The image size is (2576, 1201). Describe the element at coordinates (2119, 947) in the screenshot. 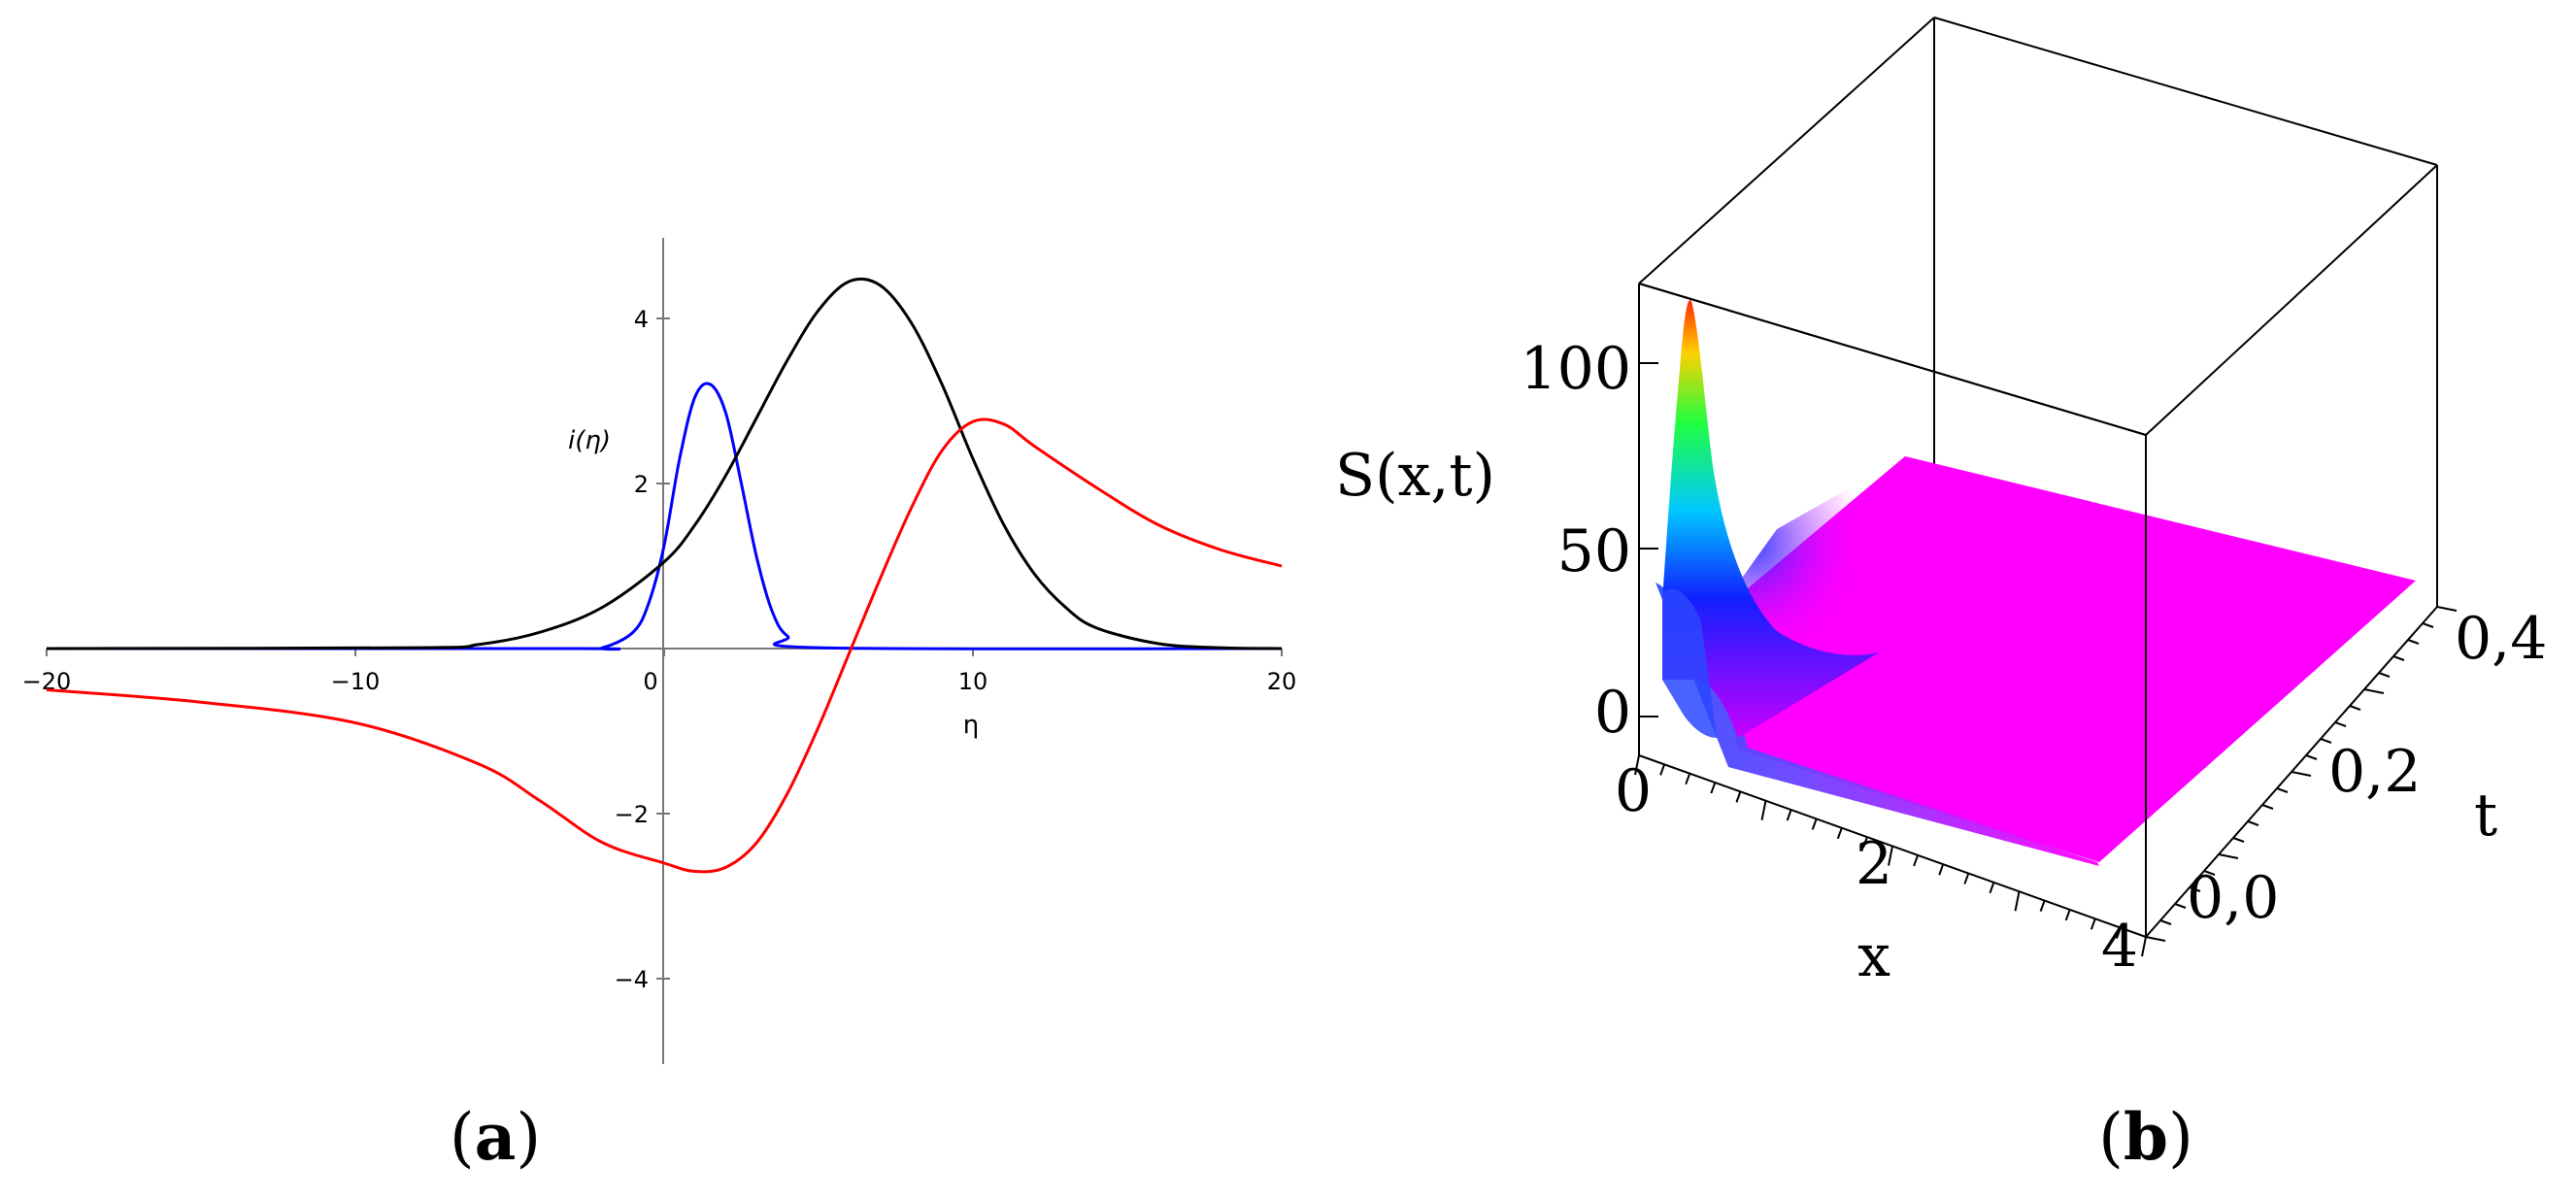

I see `x-tick-label: 4` at that location.